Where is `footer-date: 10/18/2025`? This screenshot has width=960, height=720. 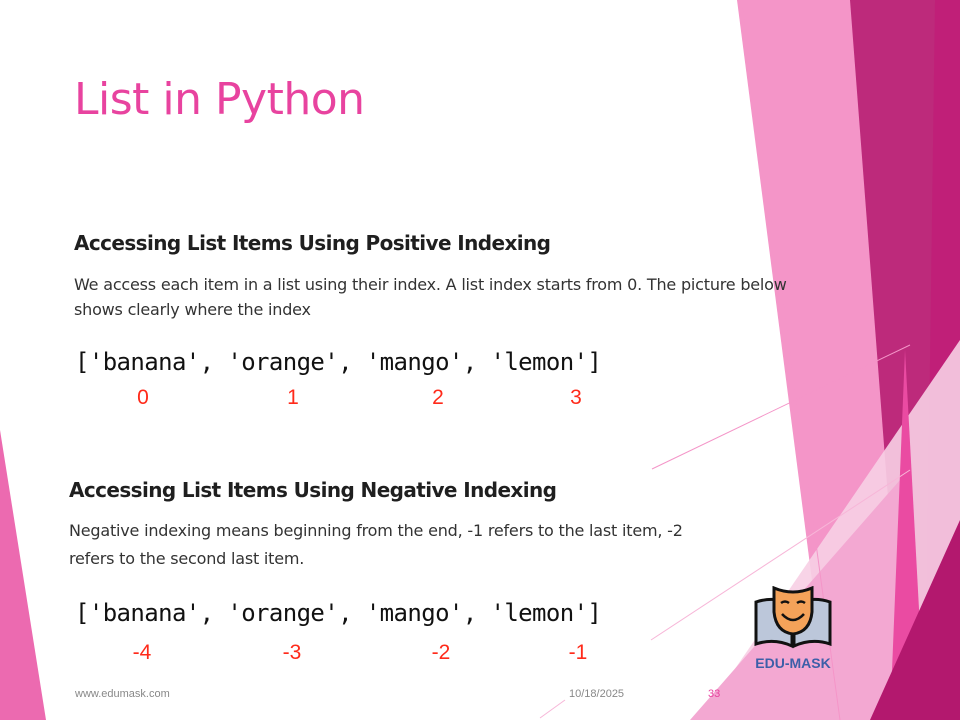 footer-date: 10/18/2025 is located at coordinates (597, 694).